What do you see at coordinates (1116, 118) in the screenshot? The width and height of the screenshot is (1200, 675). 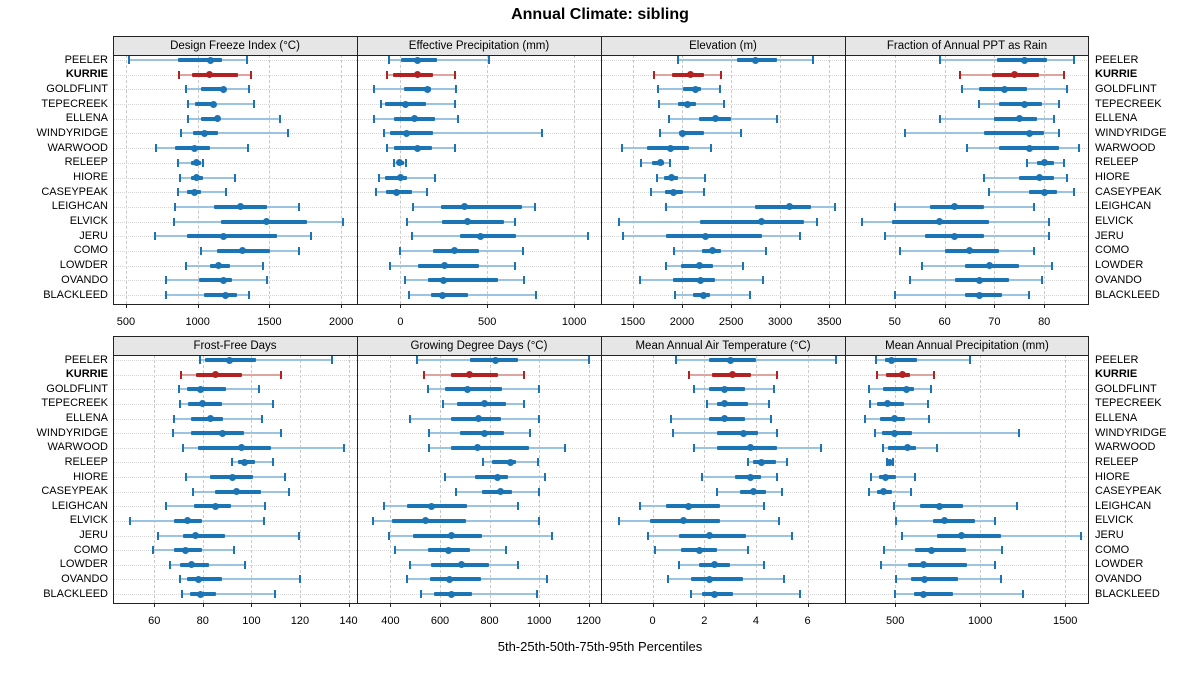 I see `site-label-right: ELLENA` at bounding box center [1116, 118].